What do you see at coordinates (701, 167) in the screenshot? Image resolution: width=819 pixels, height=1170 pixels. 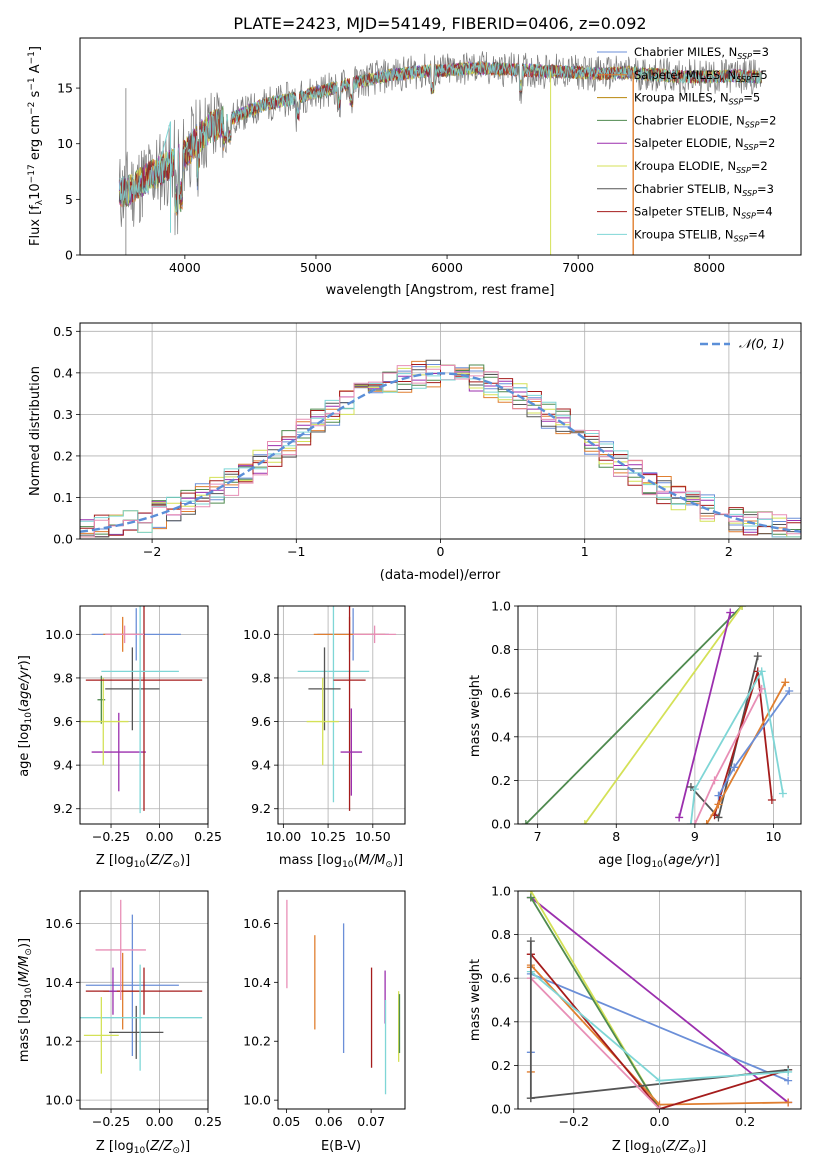 I see `legend-label: Kroupa ELODIE, NSSP=2` at bounding box center [701, 167].